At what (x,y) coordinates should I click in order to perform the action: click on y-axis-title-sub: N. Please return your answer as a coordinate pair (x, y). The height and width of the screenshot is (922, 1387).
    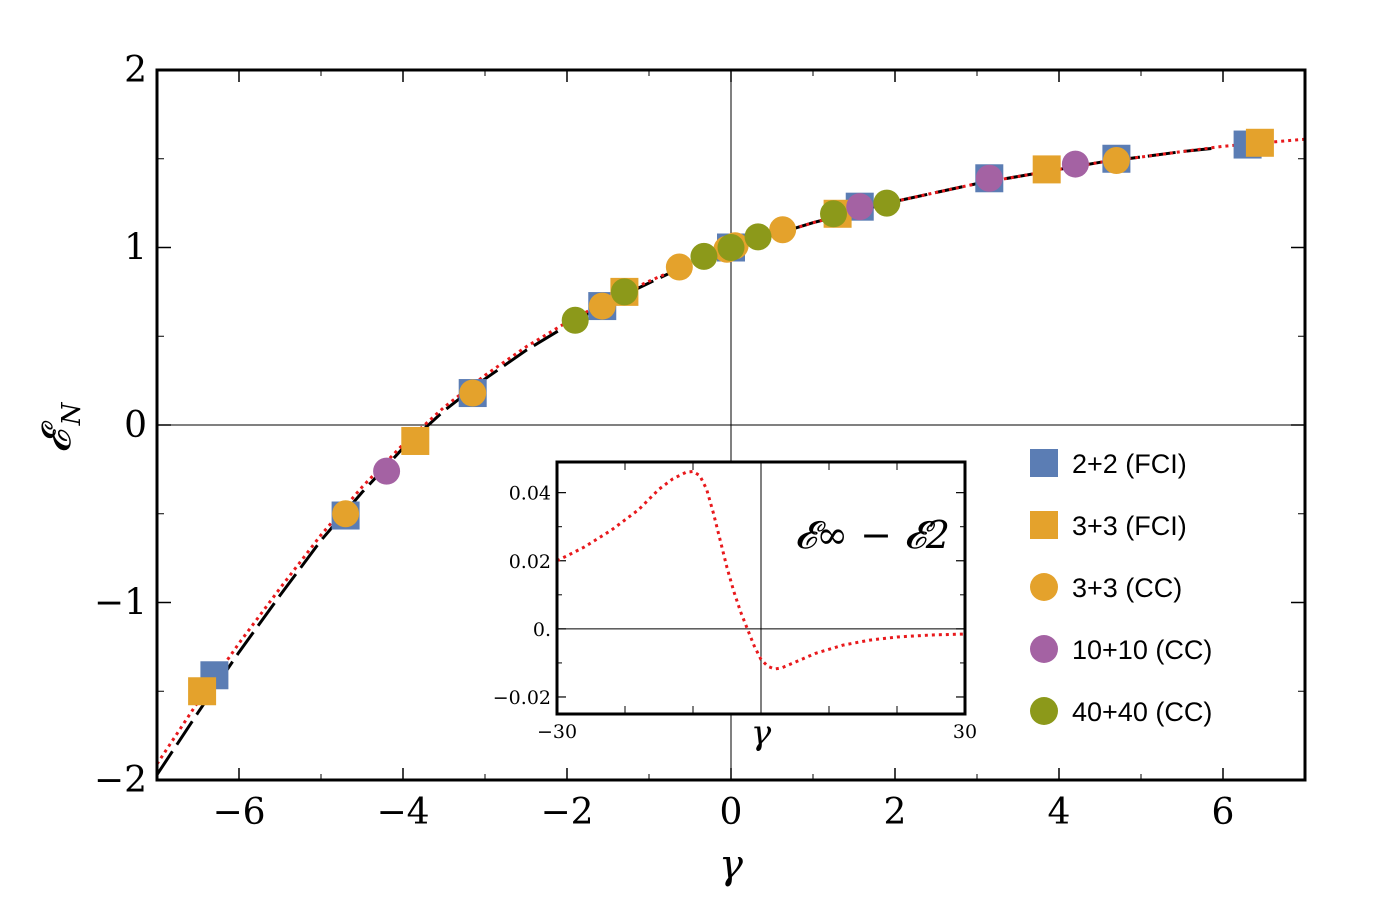
    Looking at the image, I should click on (72, 413).